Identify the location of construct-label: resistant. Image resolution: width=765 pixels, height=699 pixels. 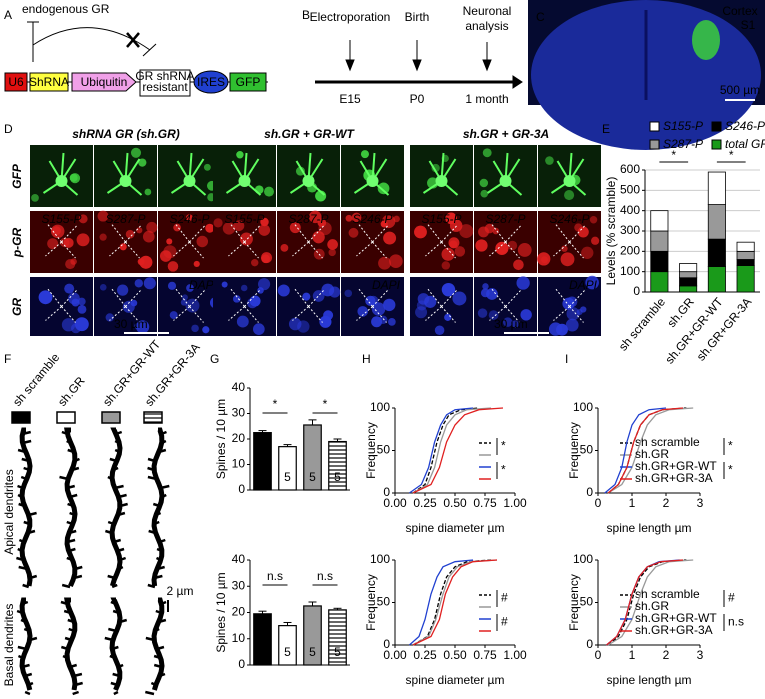
(165, 87).